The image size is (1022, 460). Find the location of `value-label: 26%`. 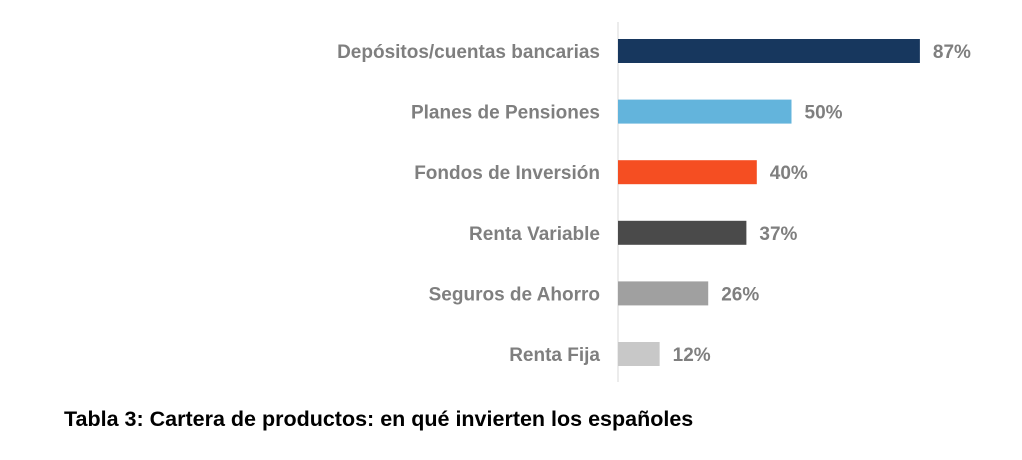

value-label: 26% is located at coordinates (740, 294).